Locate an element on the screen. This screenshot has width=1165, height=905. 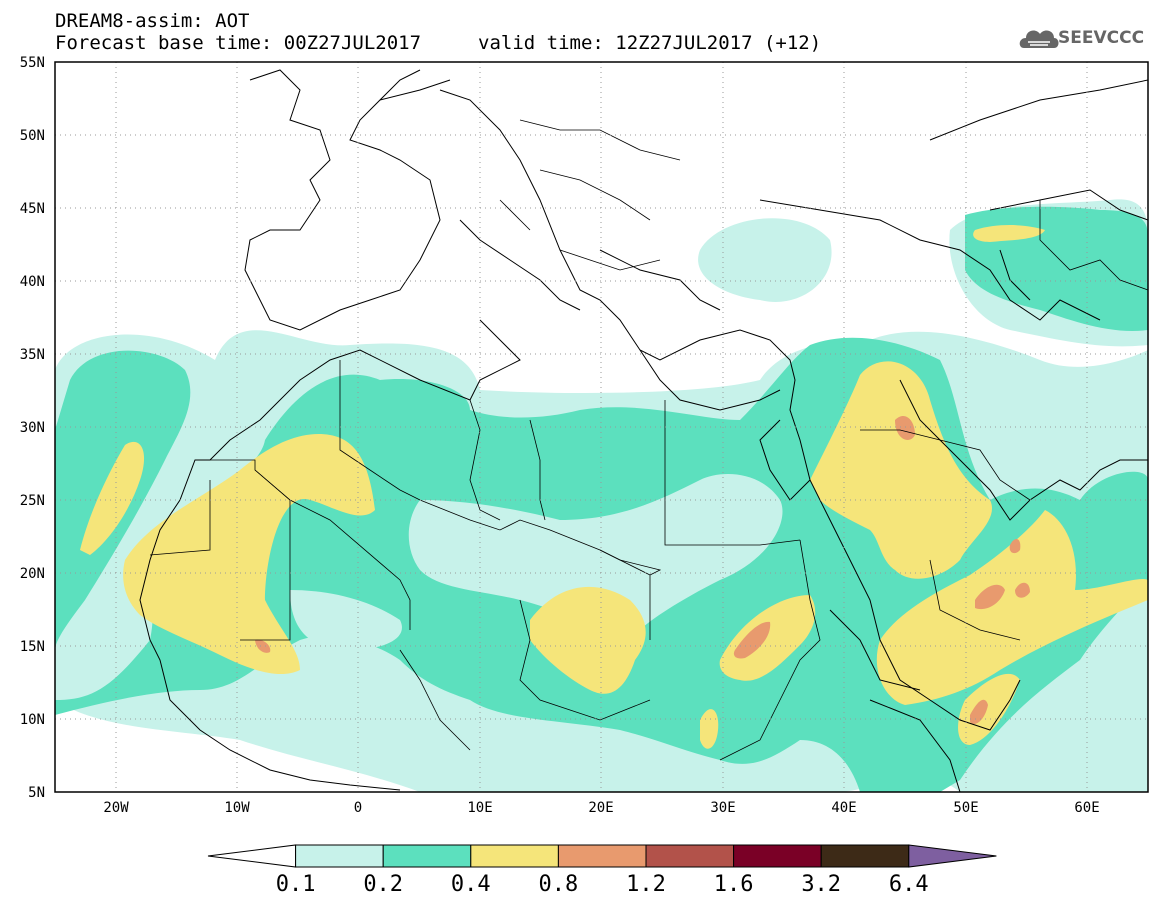
lon-label: 20W is located at coordinates (116, 808).